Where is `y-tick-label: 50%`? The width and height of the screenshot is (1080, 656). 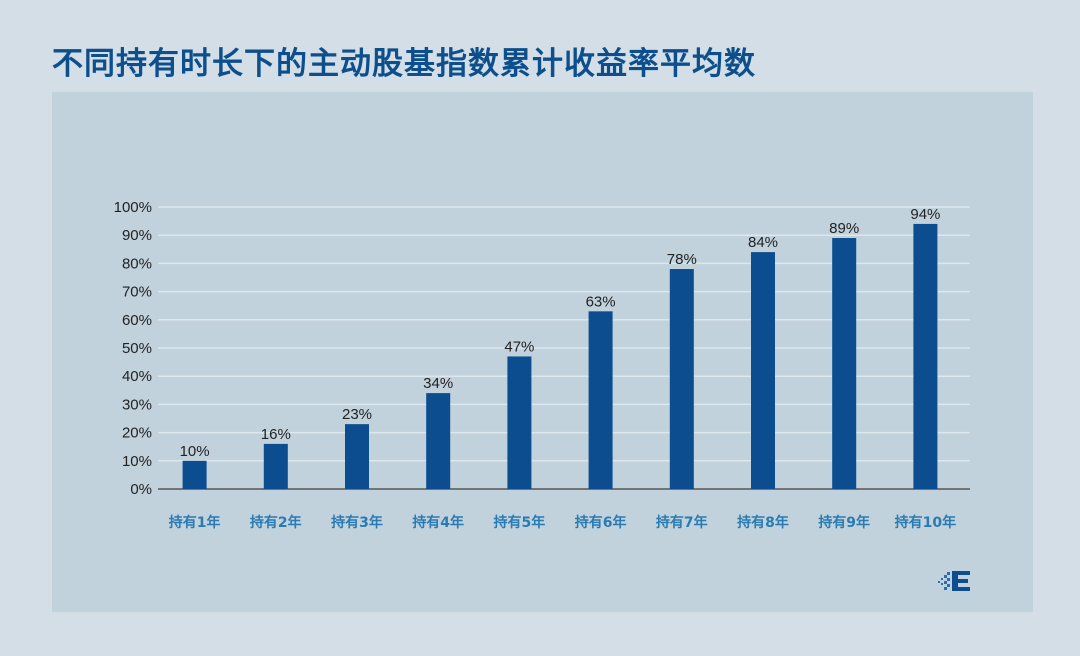
y-tick-label: 50% is located at coordinates (137, 348).